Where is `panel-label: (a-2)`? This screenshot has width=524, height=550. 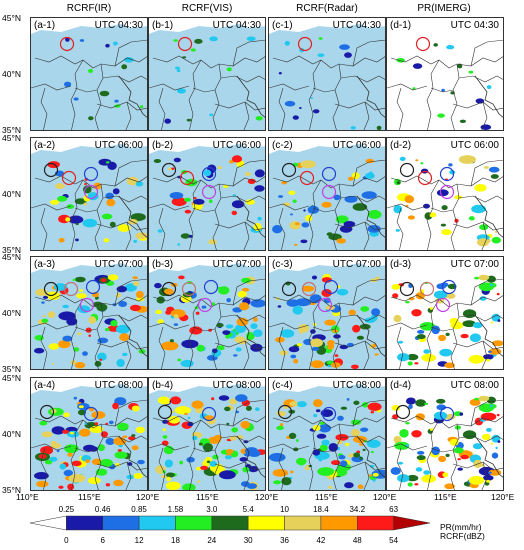 panel-label: (a-2) is located at coordinates (45, 145).